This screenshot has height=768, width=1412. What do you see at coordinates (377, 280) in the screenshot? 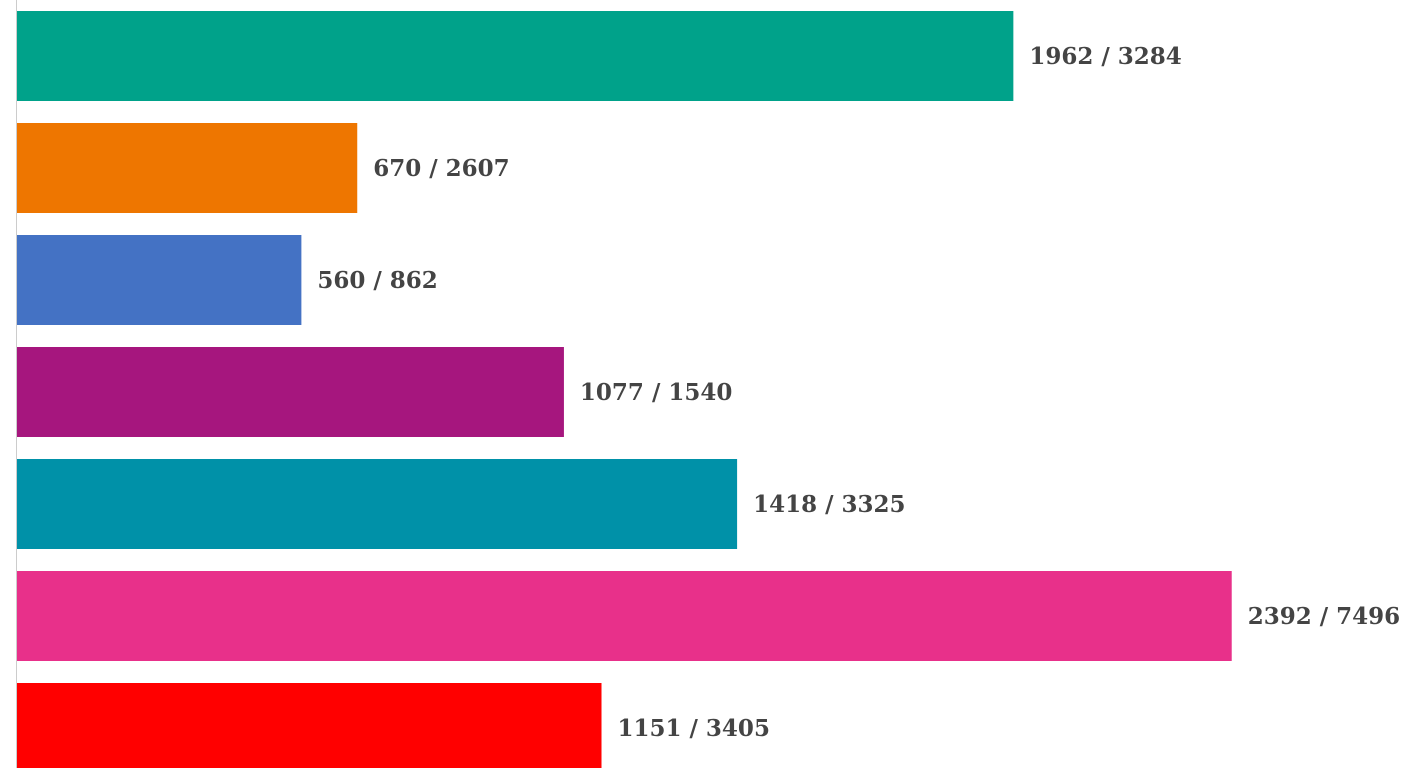
I see `value-label: 560 / 862` at bounding box center [377, 280].